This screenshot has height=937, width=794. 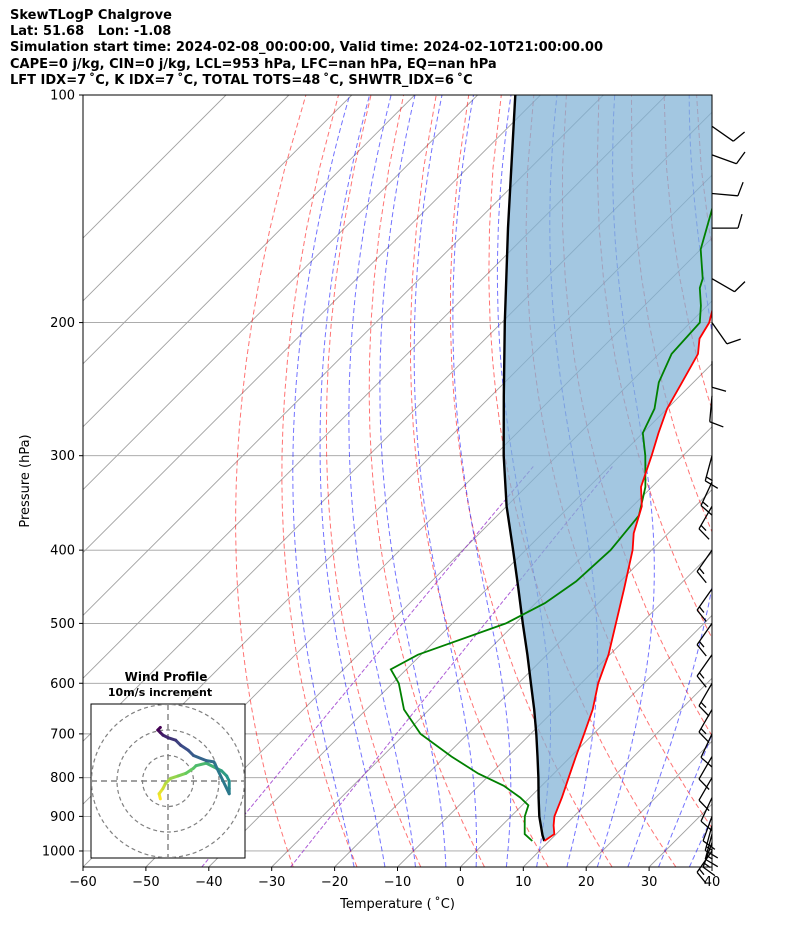 I want to click on x-tick-label: 0, so click(x=460, y=882).